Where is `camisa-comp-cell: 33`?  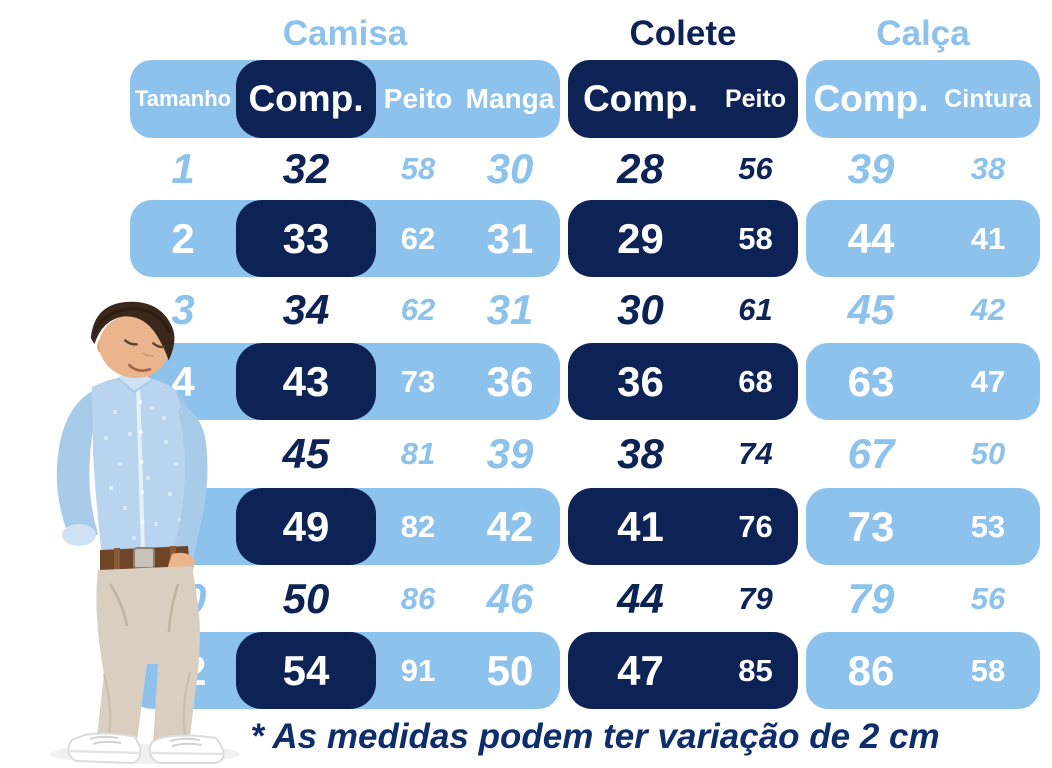 camisa-comp-cell: 33 is located at coordinates (306, 238).